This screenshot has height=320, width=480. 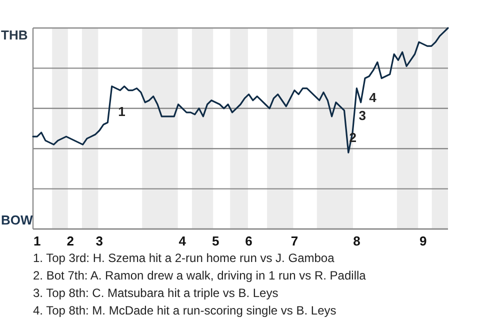 What do you see at coordinates (122, 111) in the screenshot?
I see `annotation: 1` at bounding box center [122, 111].